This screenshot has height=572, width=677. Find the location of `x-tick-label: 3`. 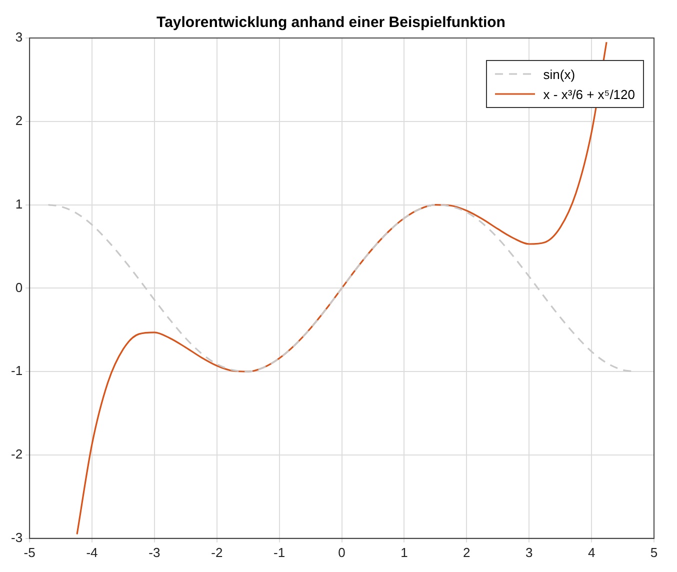

x-tick-label: 3 is located at coordinates (529, 552).